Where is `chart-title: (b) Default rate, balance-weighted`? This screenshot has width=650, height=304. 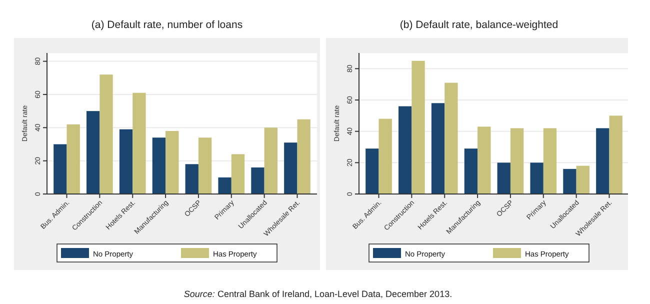
chart-title: (b) Default rate, balance-weighted is located at coordinates (479, 25).